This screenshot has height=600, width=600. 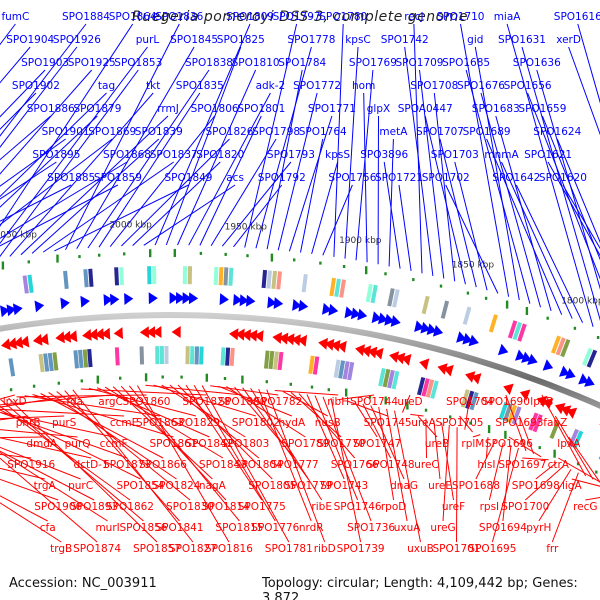 I want to click on gene-label: adk-2, so click(x=271, y=86).